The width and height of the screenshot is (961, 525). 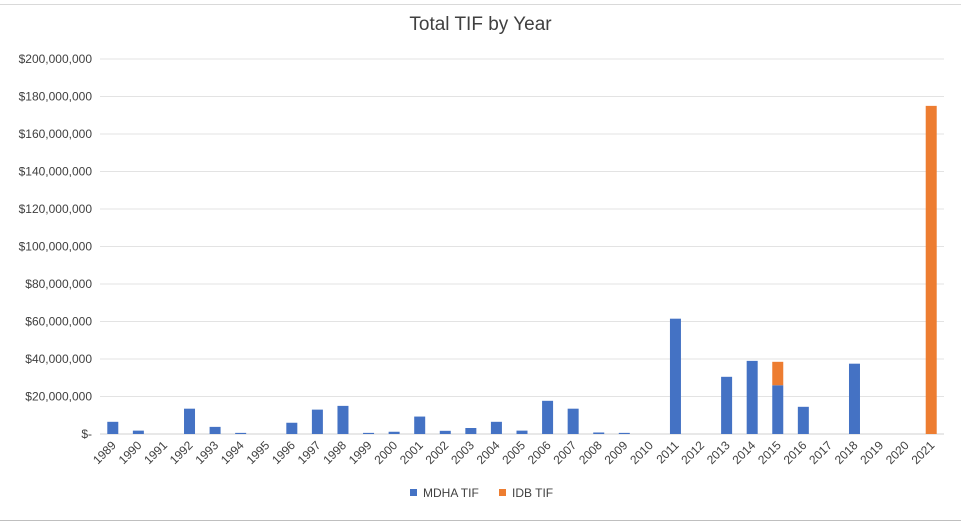 What do you see at coordinates (462, 452) in the screenshot?
I see `x-tick-label: 2003` at bounding box center [462, 452].